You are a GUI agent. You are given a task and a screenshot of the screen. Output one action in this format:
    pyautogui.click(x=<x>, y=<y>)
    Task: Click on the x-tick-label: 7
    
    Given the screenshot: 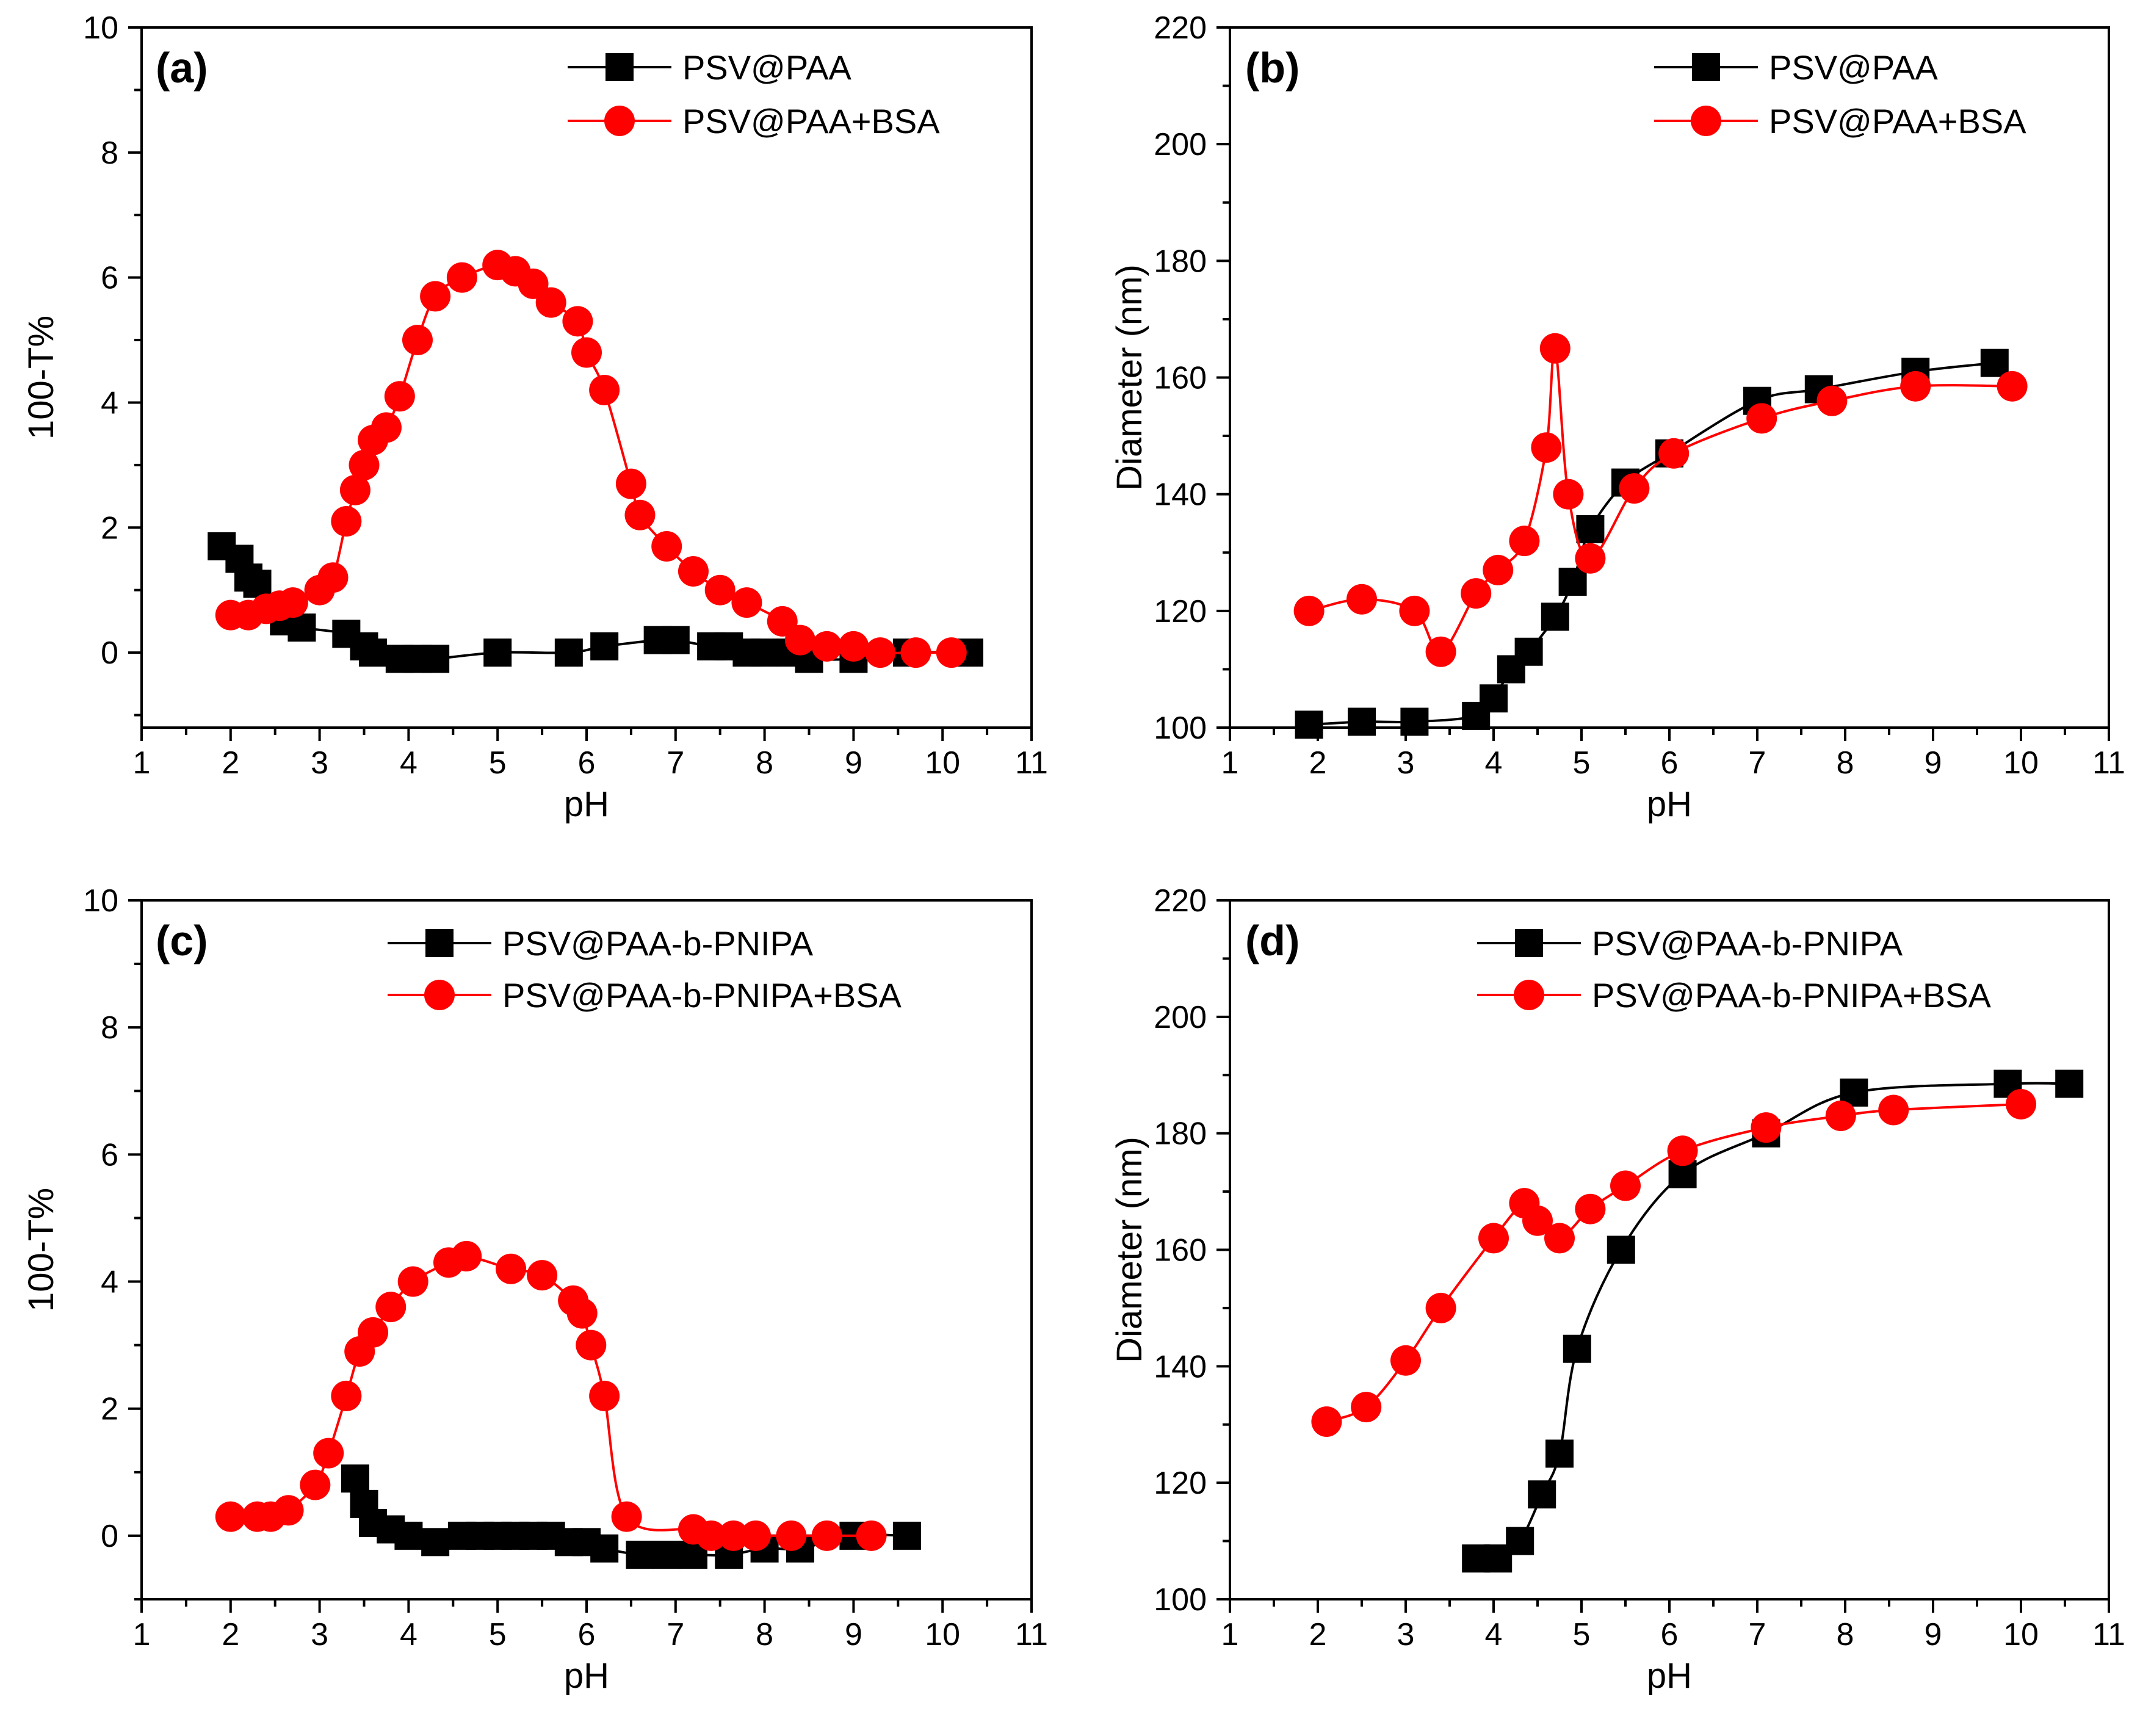 What is the action you would take?
    pyautogui.click(x=675, y=1634)
    